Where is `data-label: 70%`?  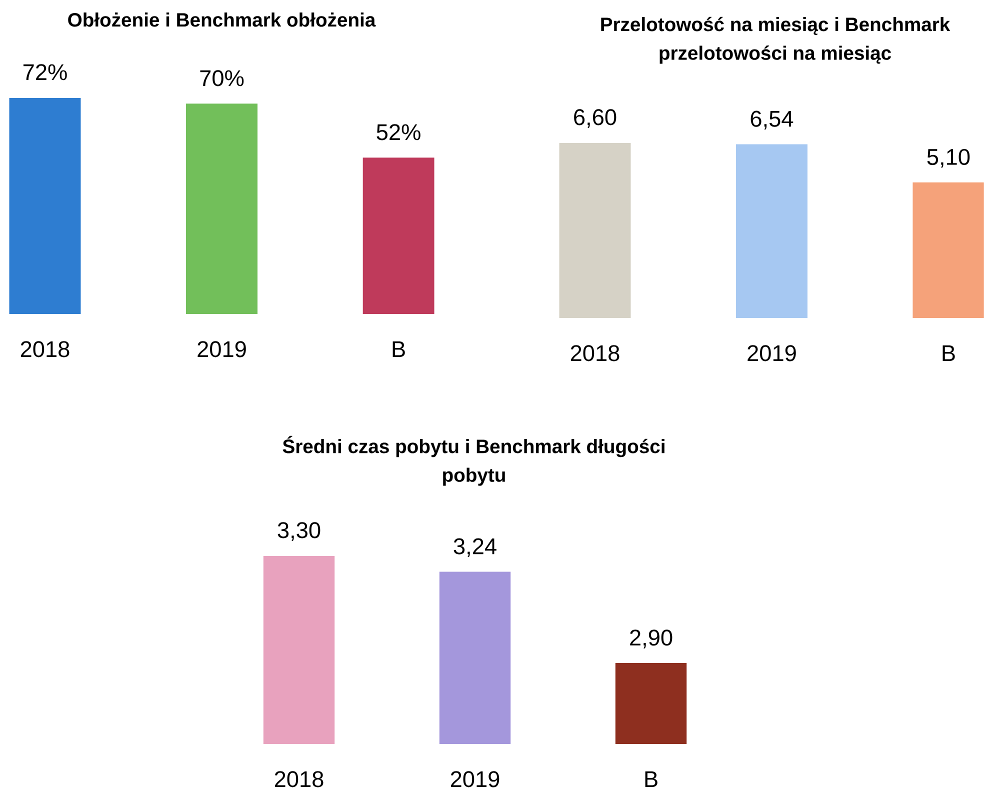
data-label: 70% is located at coordinates (222, 78).